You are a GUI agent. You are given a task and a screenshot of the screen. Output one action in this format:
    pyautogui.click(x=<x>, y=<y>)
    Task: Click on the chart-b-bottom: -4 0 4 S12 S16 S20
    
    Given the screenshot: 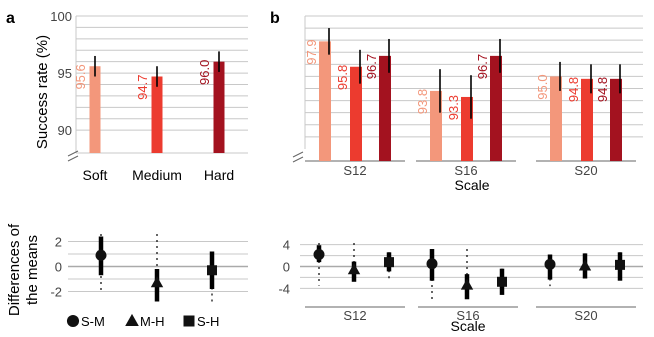 What is the action you would take?
    pyautogui.click(x=460, y=280)
    